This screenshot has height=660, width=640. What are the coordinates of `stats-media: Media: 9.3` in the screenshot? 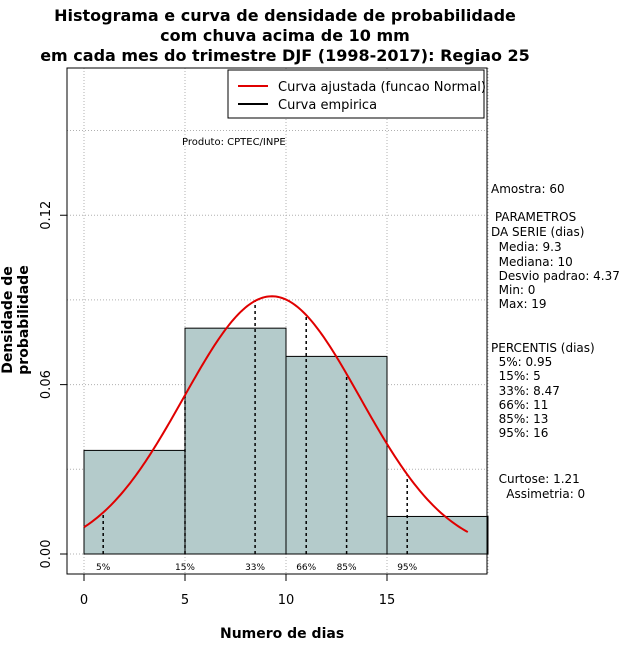 It's located at (526, 247).